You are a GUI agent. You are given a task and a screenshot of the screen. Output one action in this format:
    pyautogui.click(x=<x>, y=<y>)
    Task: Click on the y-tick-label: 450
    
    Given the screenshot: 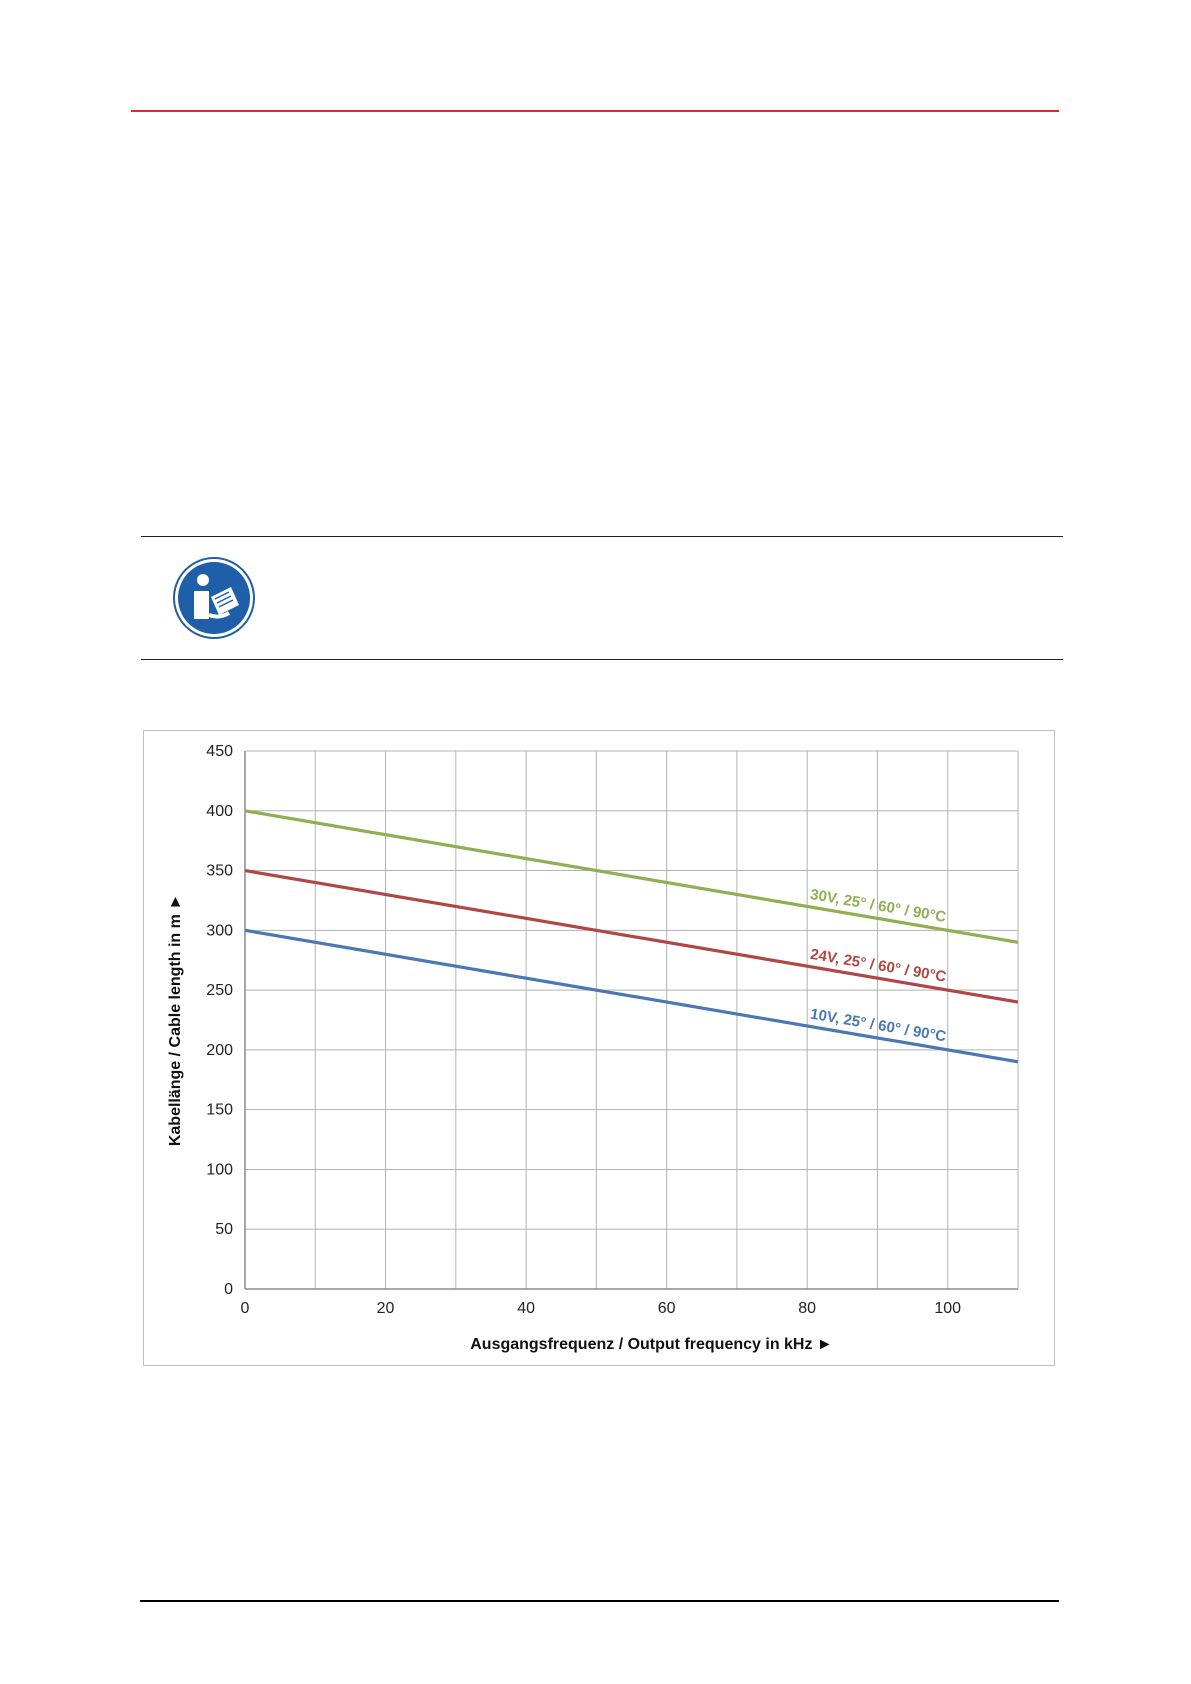 What is the action you would take?
    pyautogui.click(x=219, y=751)
    